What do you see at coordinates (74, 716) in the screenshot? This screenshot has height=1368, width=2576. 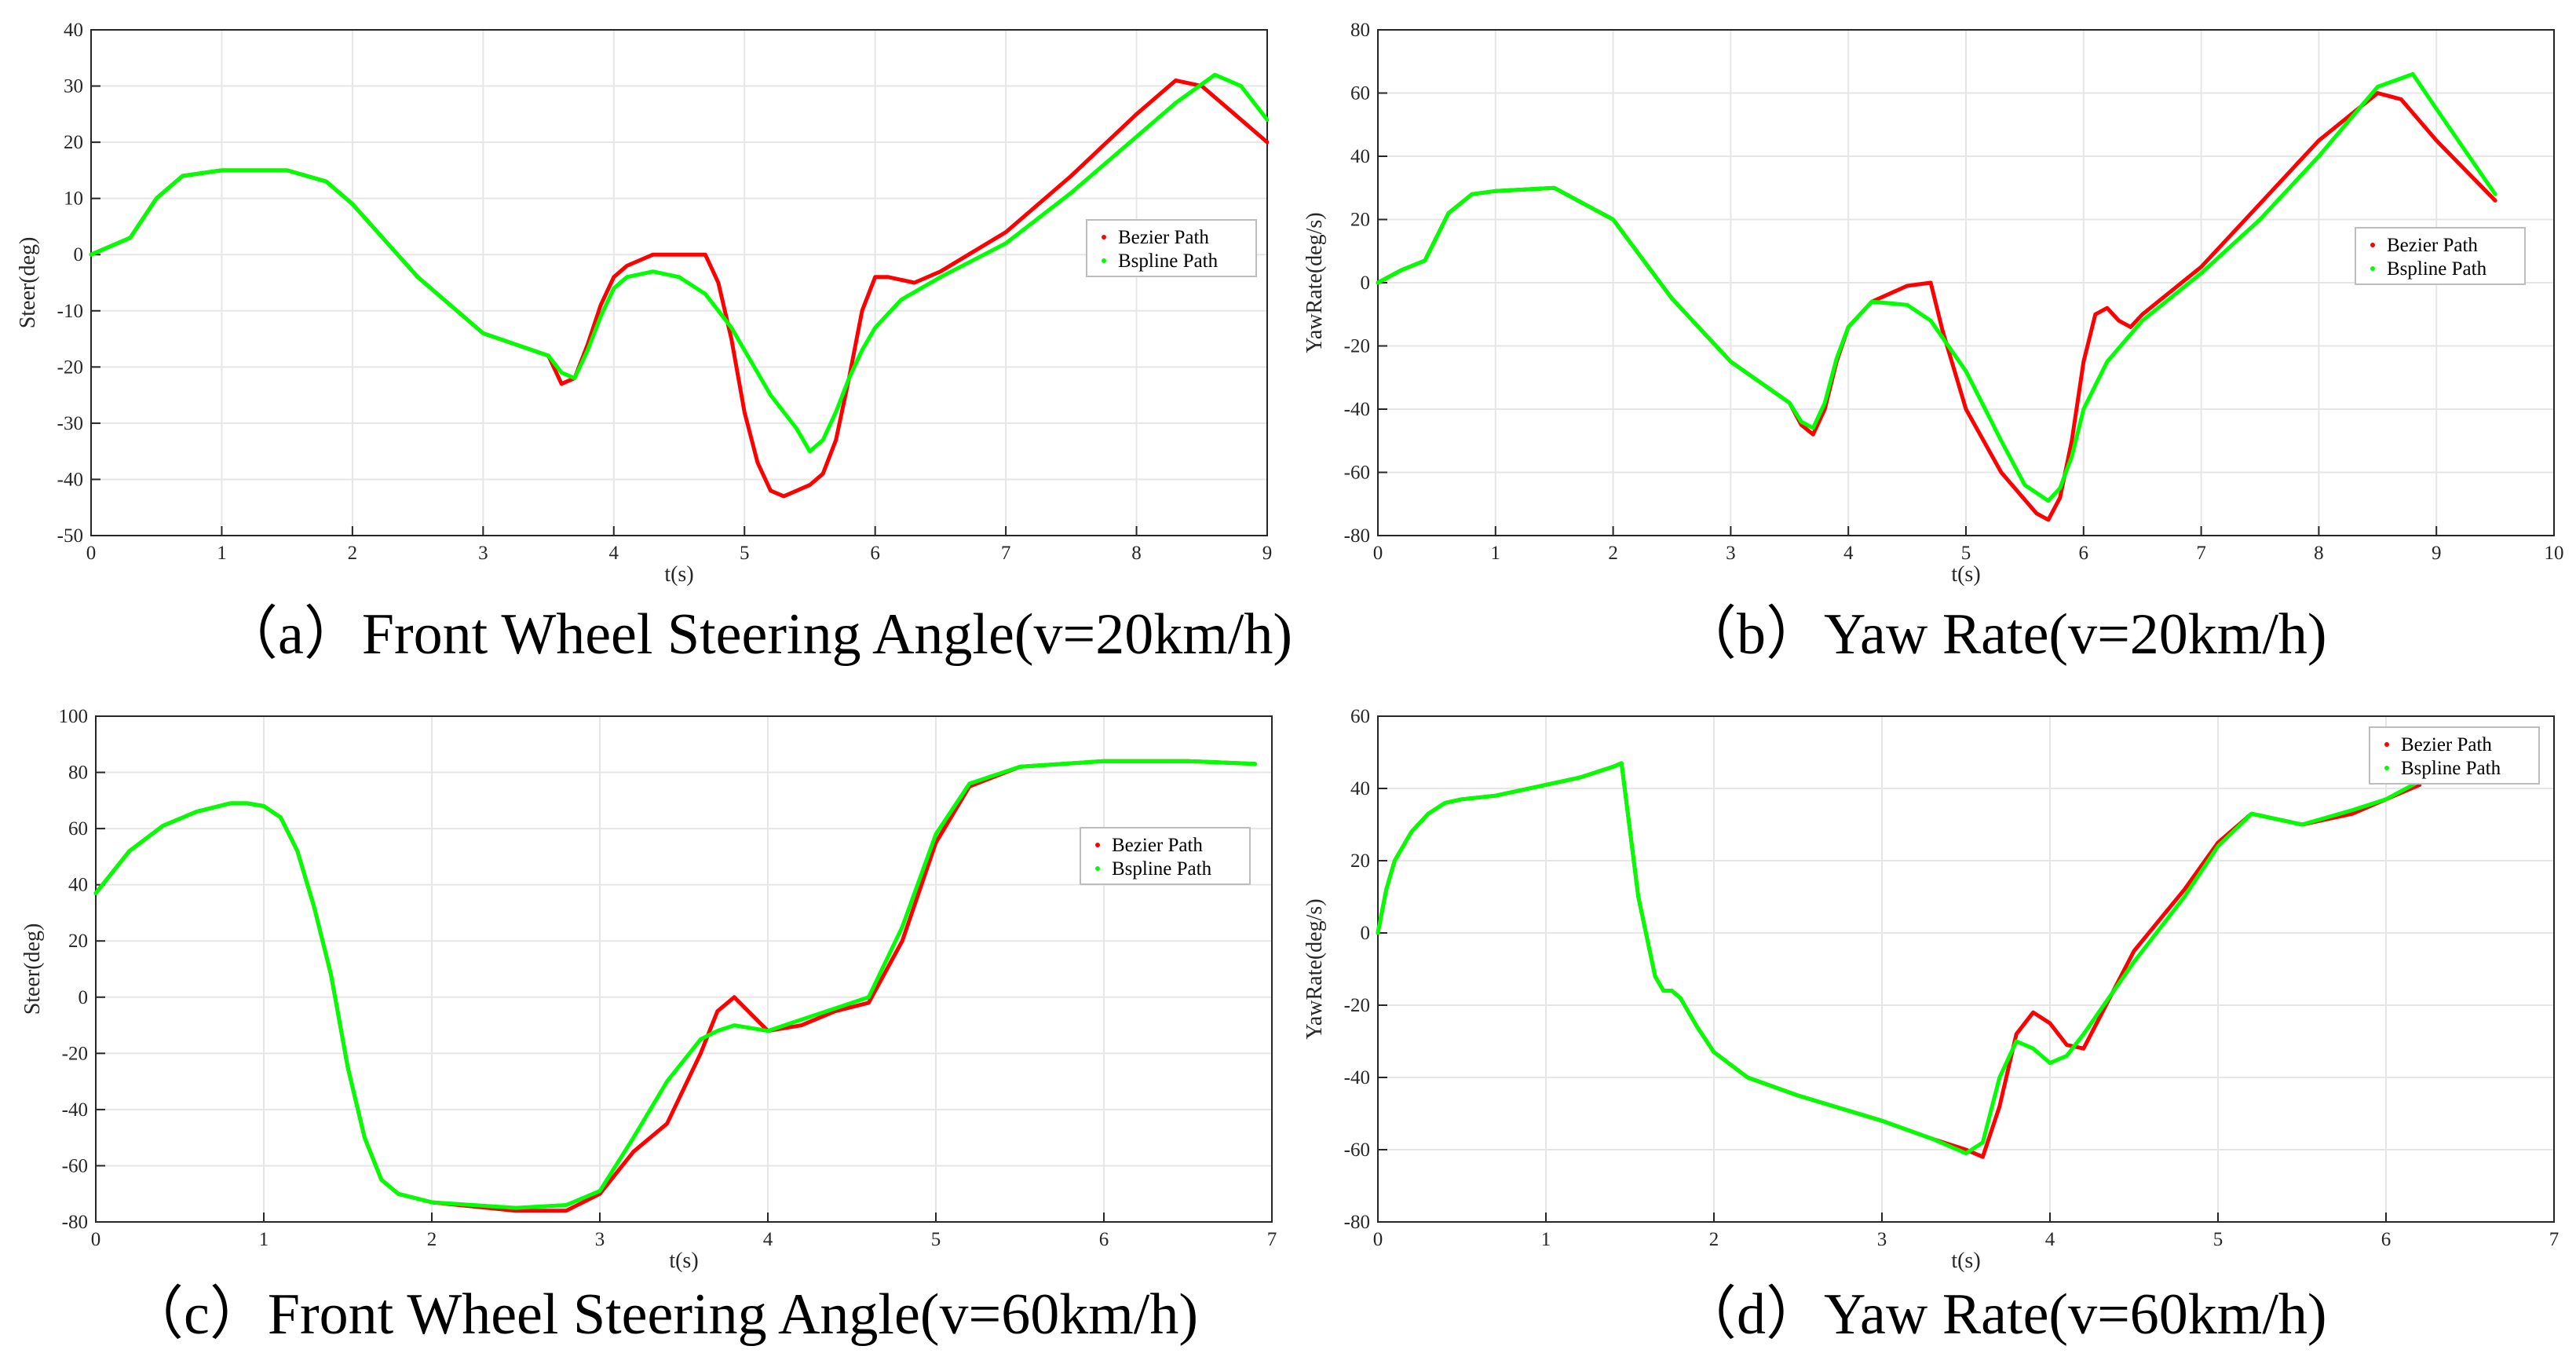 I see `y-tick-label: 100` at bounding box center [74, 716].